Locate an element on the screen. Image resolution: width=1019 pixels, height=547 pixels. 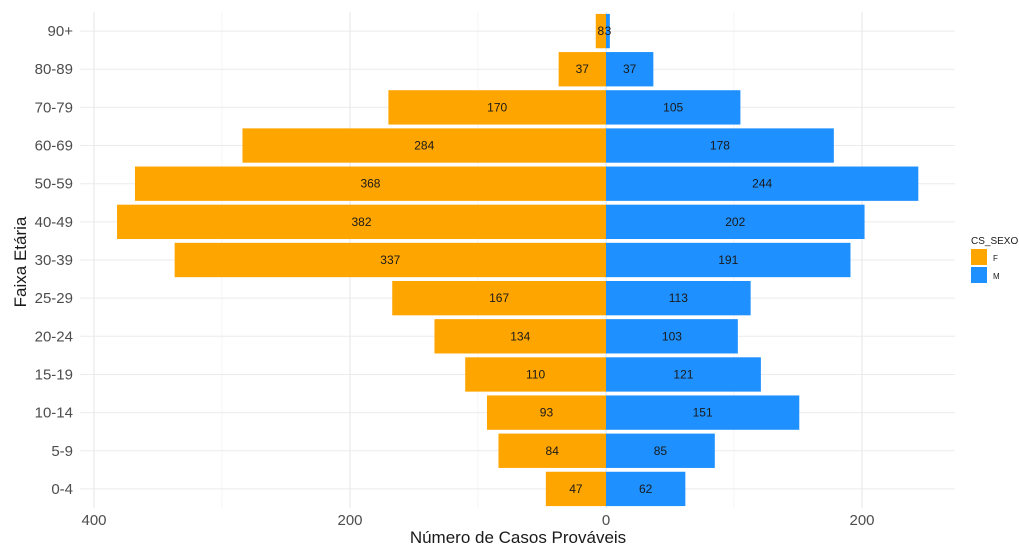
y-axis-title: Faixa Etária is located at coordinates (20, 261).